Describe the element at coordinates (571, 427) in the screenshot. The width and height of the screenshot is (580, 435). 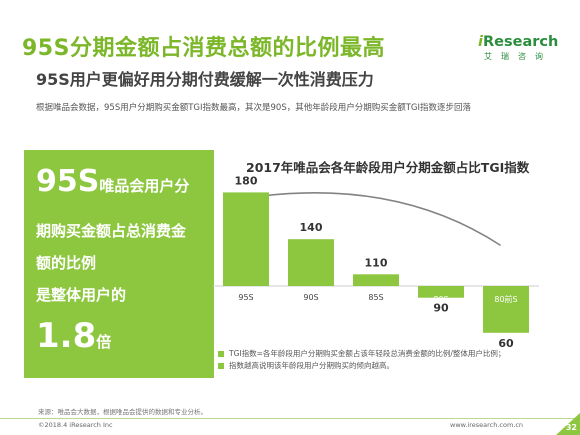
I see `page-number-text: 32` at that location.